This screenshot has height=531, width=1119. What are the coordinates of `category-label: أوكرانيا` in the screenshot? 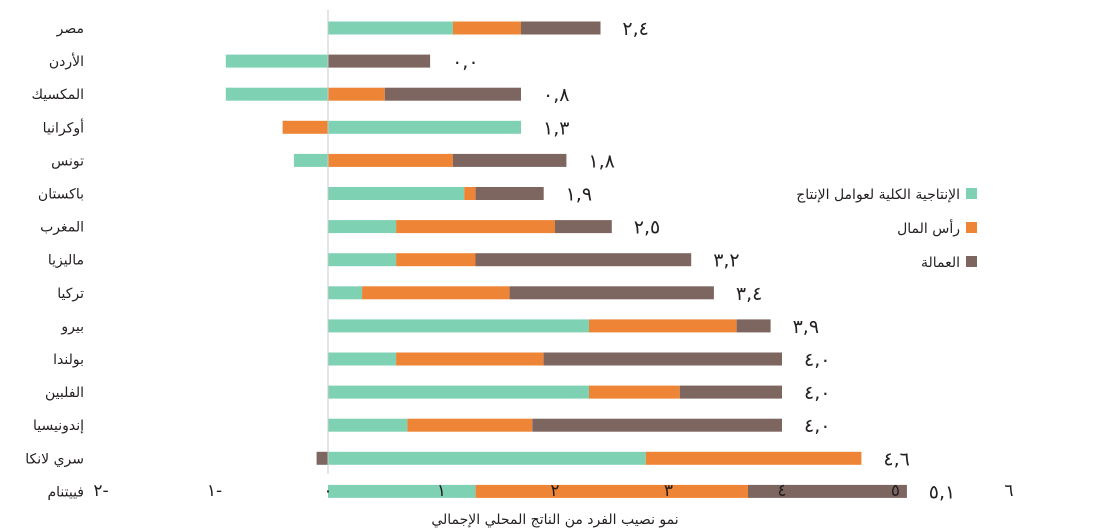 It's located at (63, 127).